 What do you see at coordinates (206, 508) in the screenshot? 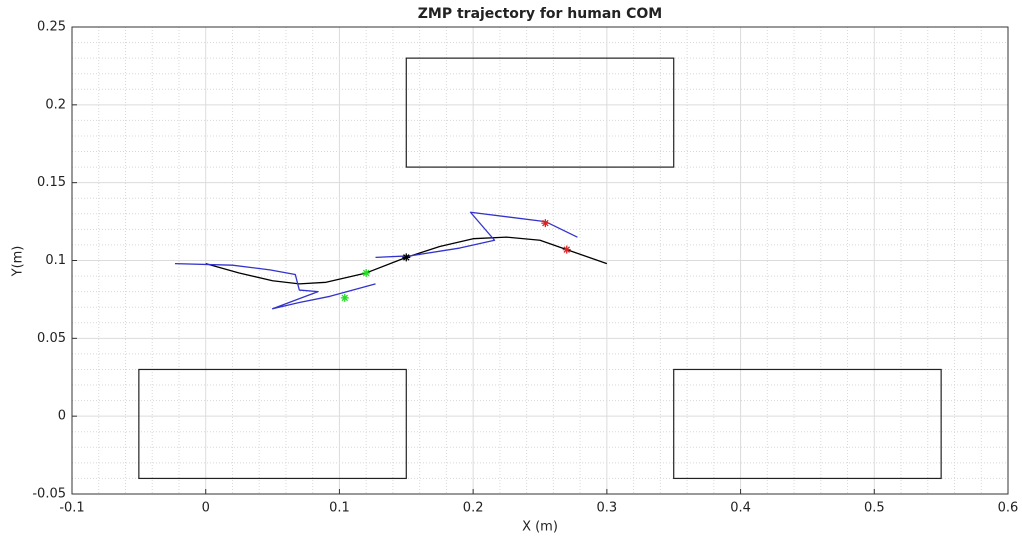
I see `x-tick-label: 0` at bounding box center [206, 508].